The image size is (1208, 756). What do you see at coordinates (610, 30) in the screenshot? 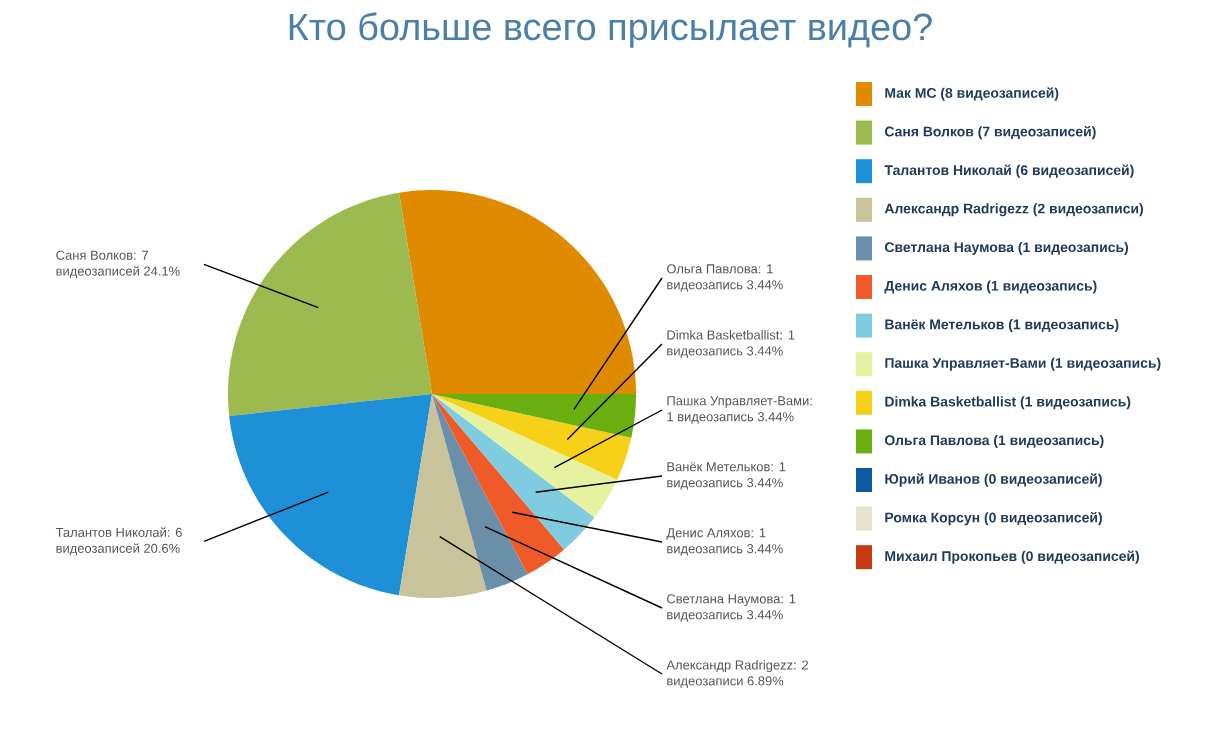
I see `chart-title: Кто больше всего присылает видео?` at bounding box center [610, 30].